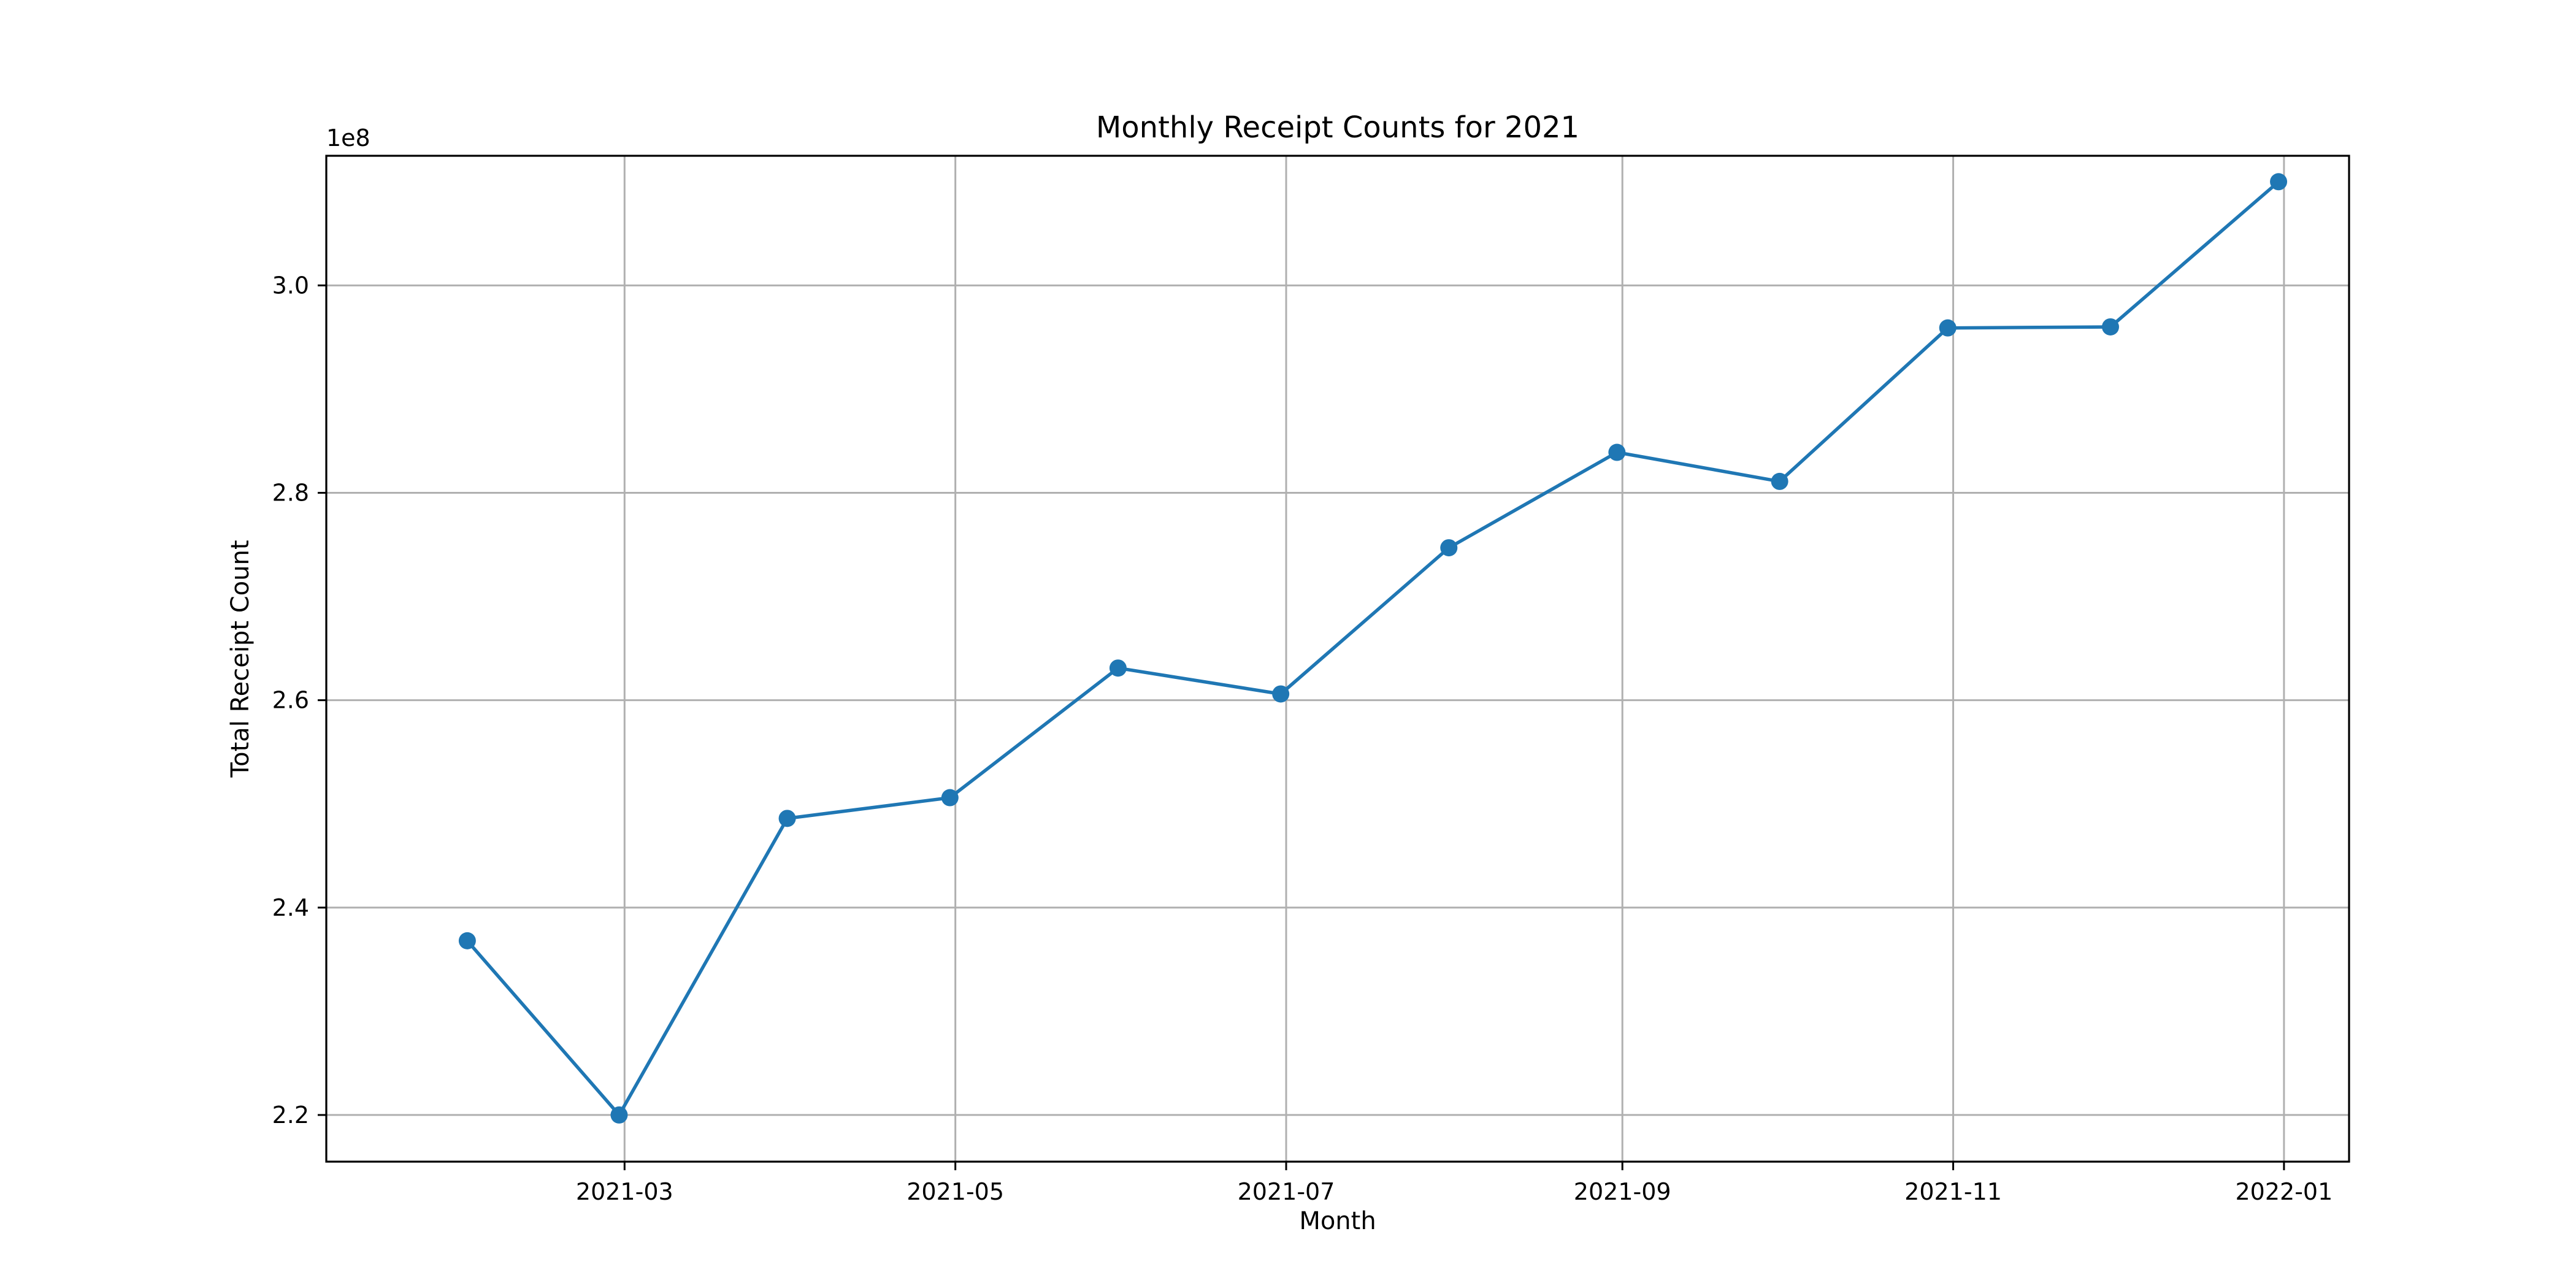 Image resolution: width=2576 pixels, height=1288 pixels. What do you see at coordinates (624, 1191) in the screenshot?
I see `x-tick-label: 2021-03` at bounding box center [624, 1191].